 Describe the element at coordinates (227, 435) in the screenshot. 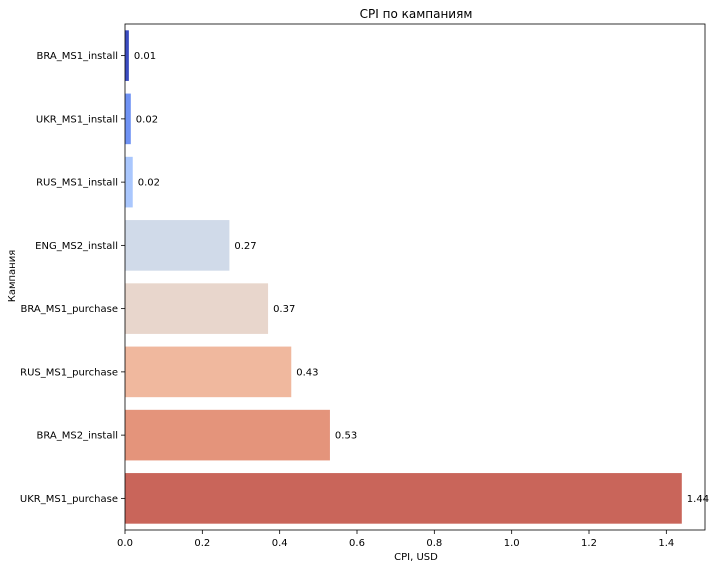

I see `bar-bra-ms2-install` at that location.